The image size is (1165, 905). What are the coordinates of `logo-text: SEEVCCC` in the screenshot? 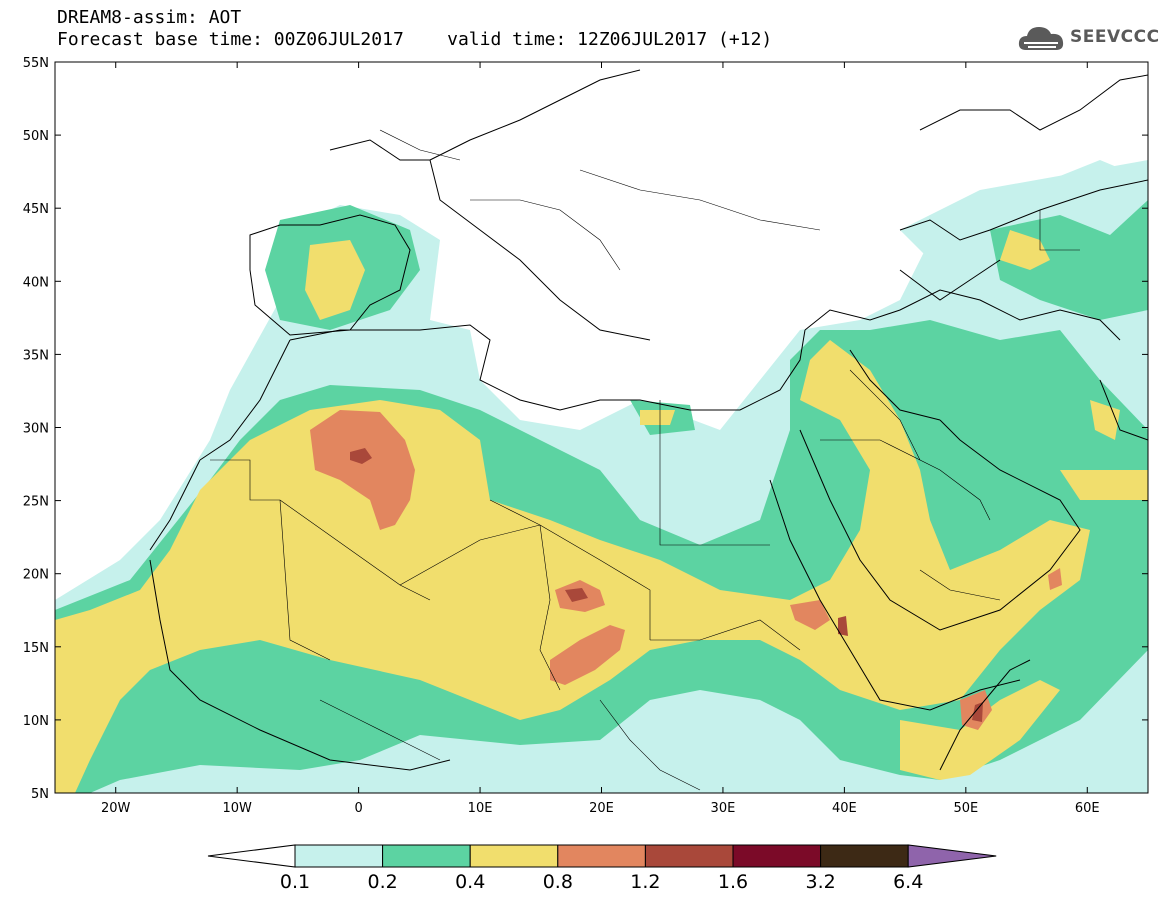 It's located at (1115, 37).